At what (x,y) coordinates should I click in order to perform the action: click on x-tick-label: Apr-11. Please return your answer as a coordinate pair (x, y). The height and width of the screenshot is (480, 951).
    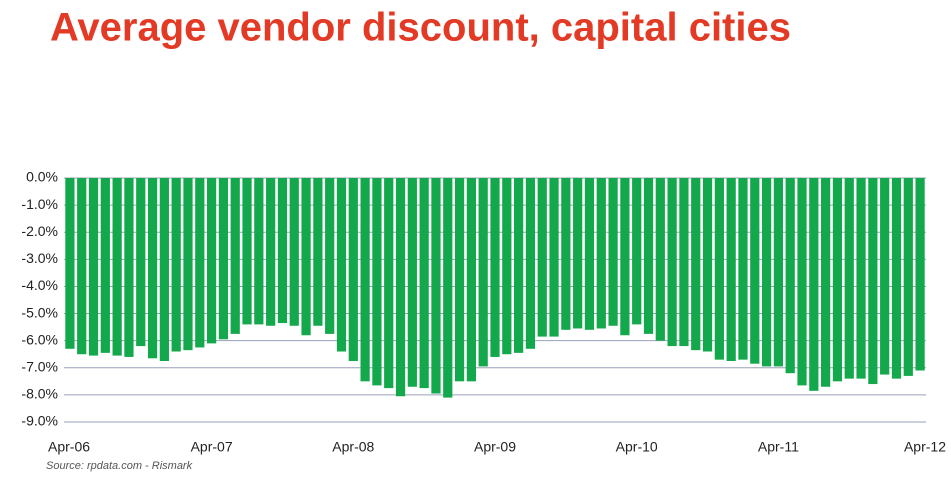
    Looking at the image, I should click on (778, 447).